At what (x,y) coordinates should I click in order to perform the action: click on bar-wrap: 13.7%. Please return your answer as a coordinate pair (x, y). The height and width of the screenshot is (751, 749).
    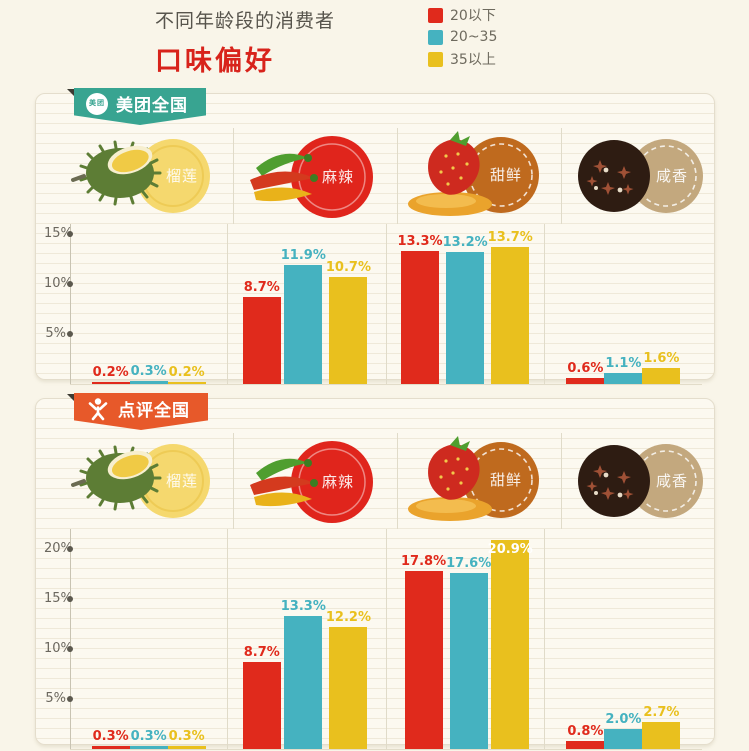
    Looking at the image, I should click on (510, 307).